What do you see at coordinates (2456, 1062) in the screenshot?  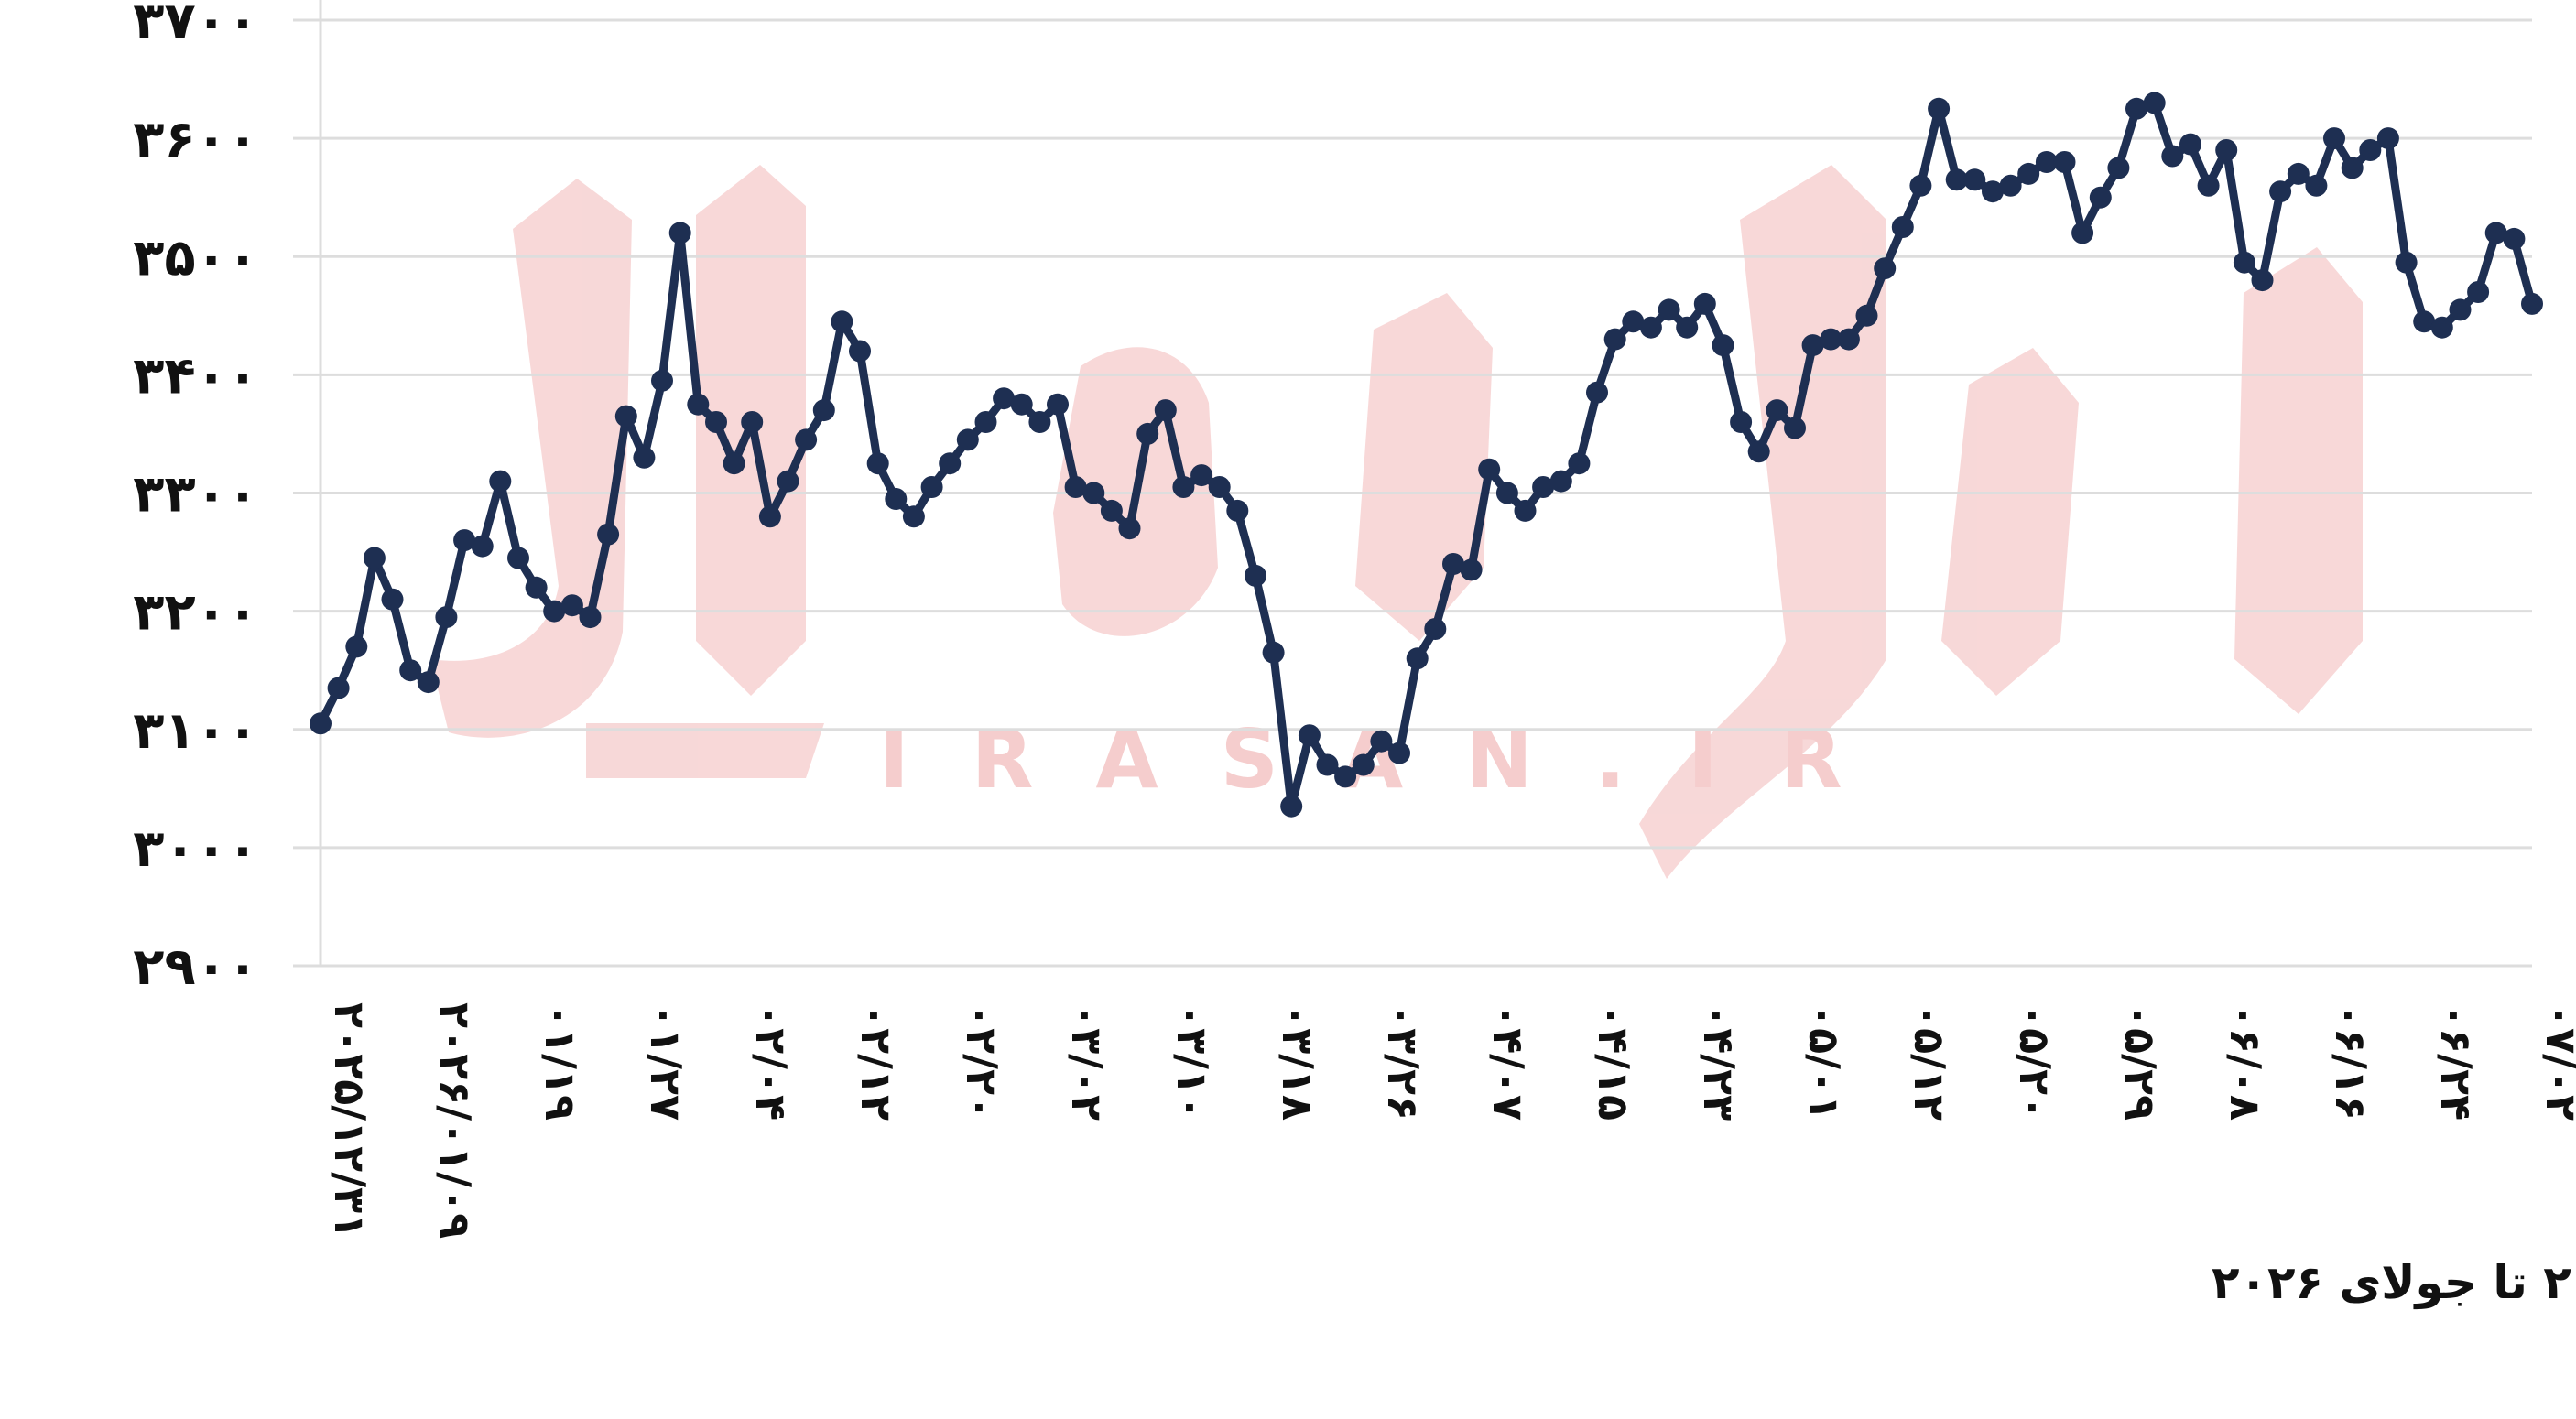 I see `x-tick-label: ۰۶/۲۴` at bounding box center [2456, 1062].